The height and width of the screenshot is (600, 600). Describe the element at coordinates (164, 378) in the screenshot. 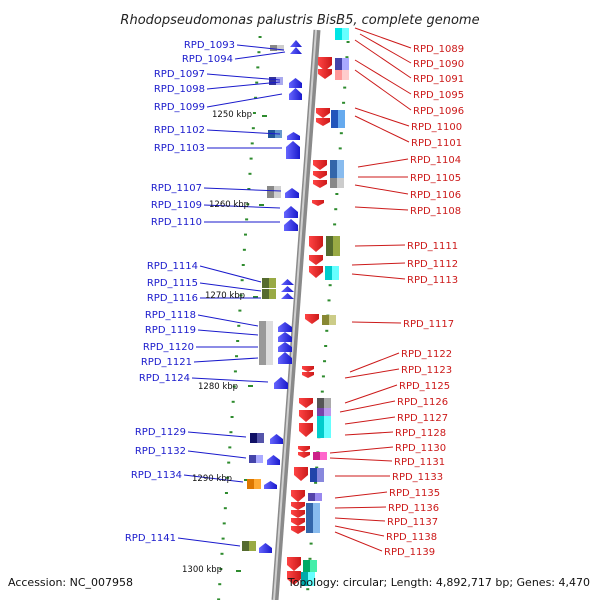

I see `gene-label-left: RPD_1124` at that location.